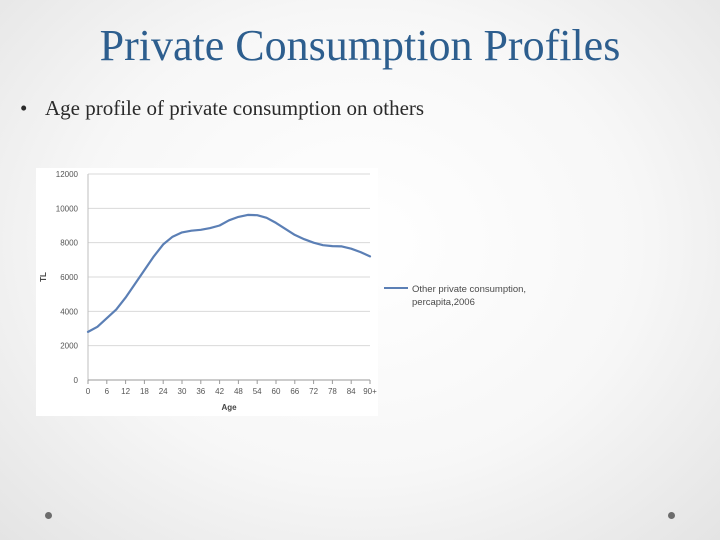  What do you see at coordinates (88, 391) in the screenshot?
I see `x-tick-label: 0` at bounding box center [88, 391].